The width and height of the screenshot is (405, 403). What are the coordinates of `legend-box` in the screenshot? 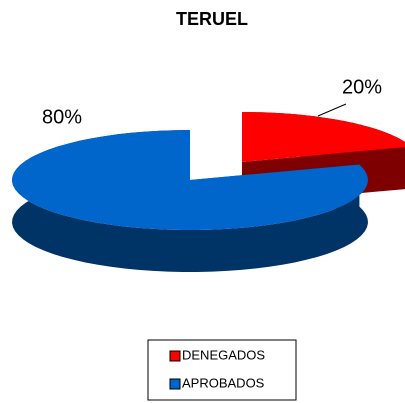 It's located at (222, 370).